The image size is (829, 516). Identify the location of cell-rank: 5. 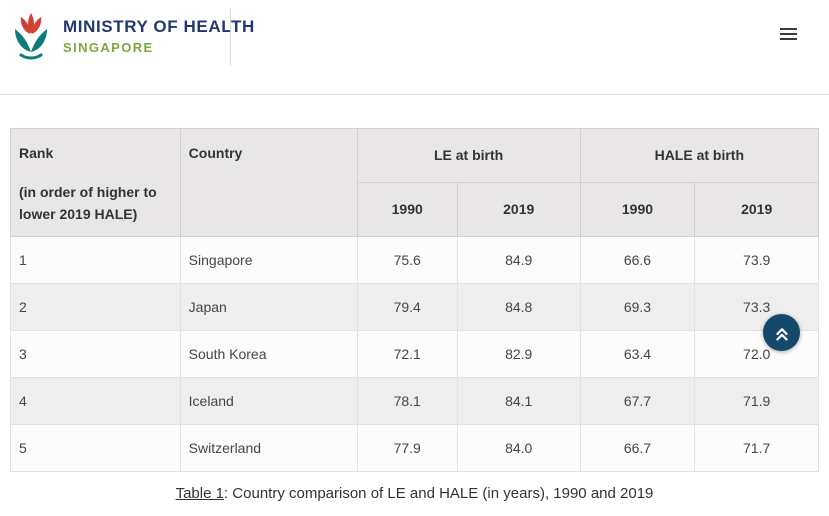
(95, 447).